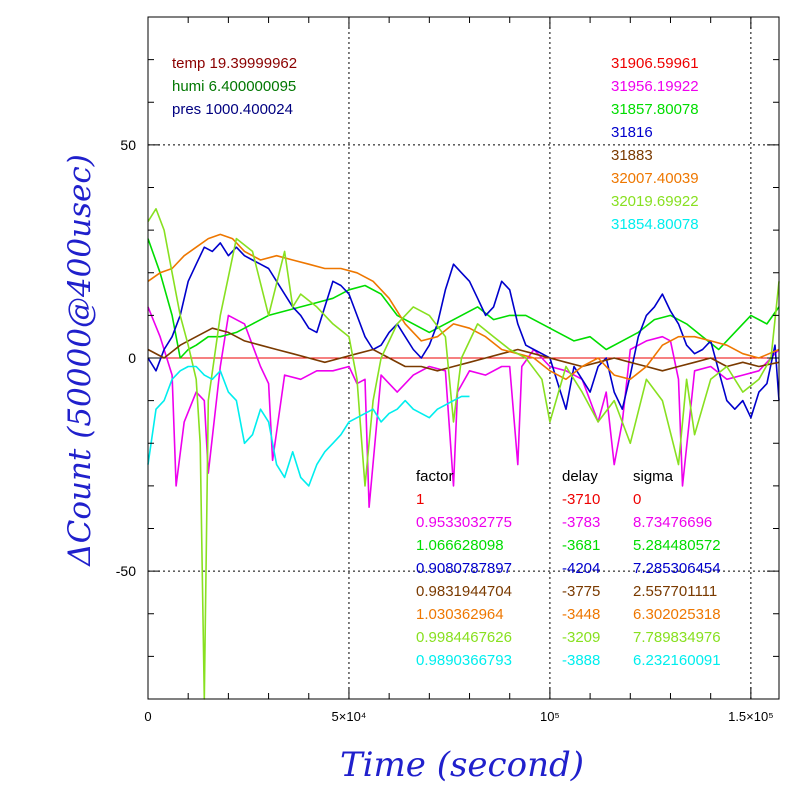 This screenshot has height=797, width=797. What do you see at coordinates (632, 155) in the screenshot?
I see `series-mean-label: 31883` at bounding box center [632, 155].